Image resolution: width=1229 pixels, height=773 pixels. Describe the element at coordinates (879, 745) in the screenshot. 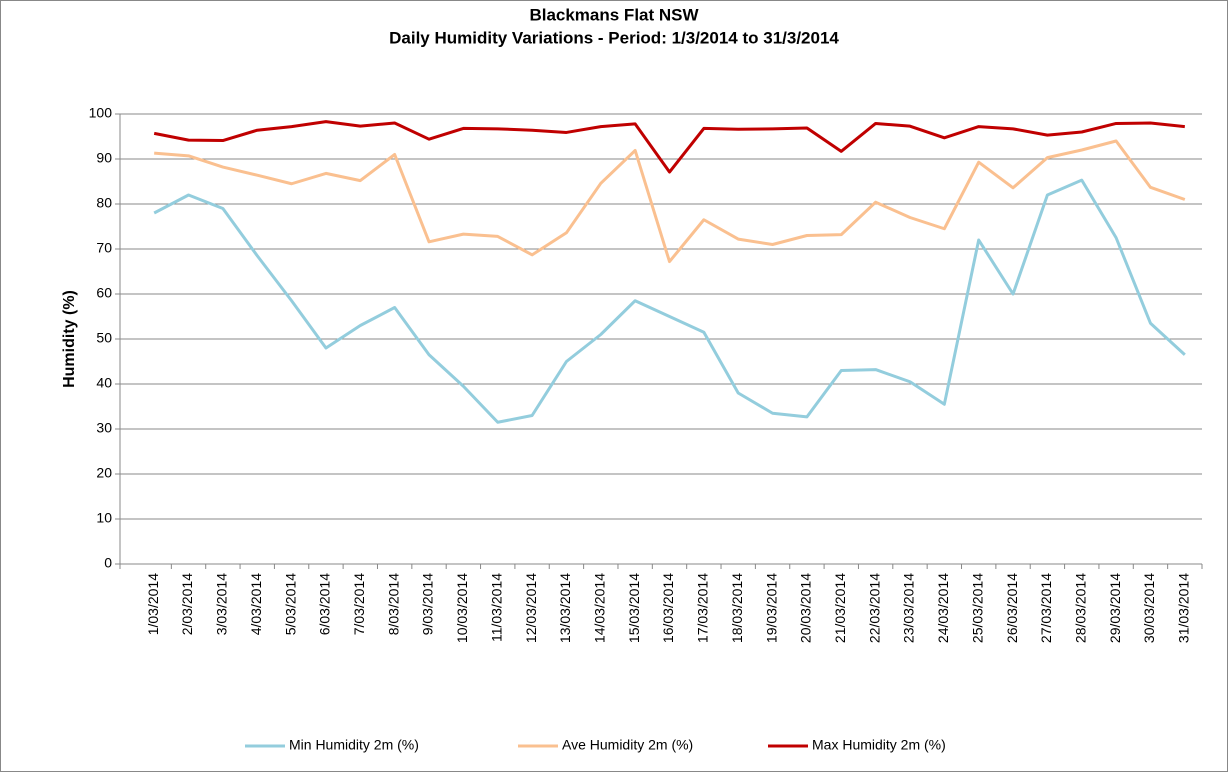

I see `legend-label: Max Humidity 2m (%)` at that location.